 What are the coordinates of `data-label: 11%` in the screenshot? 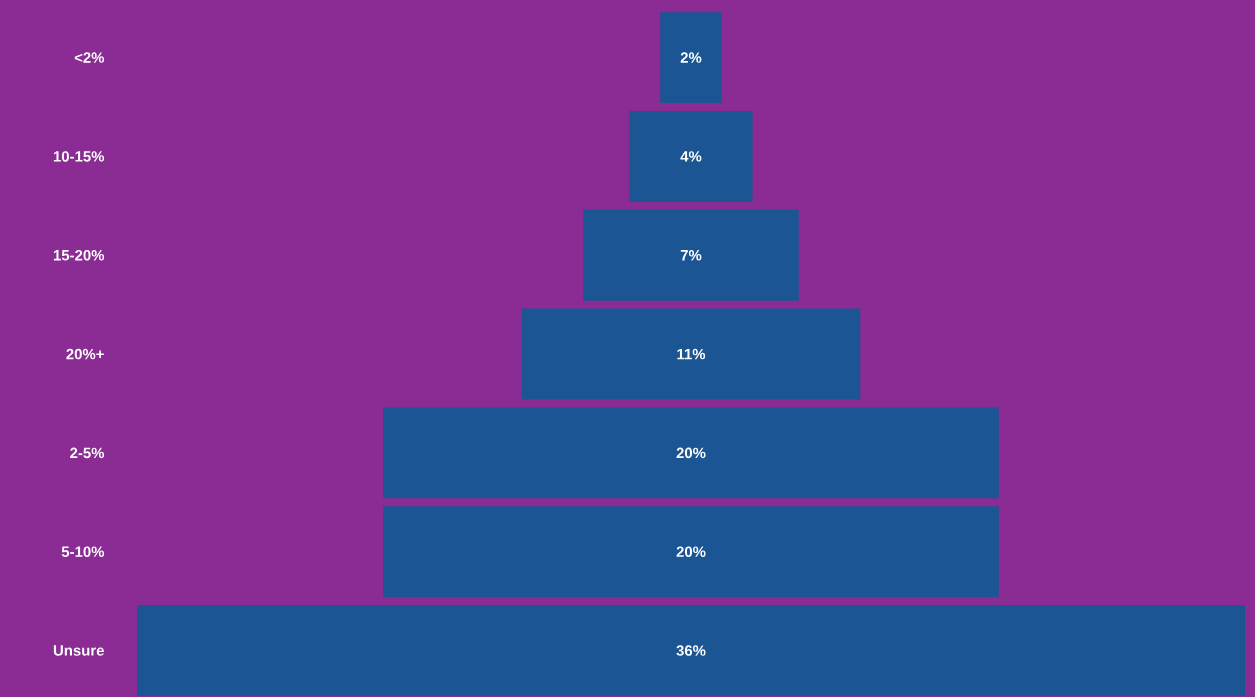 It's located at (691, 354).